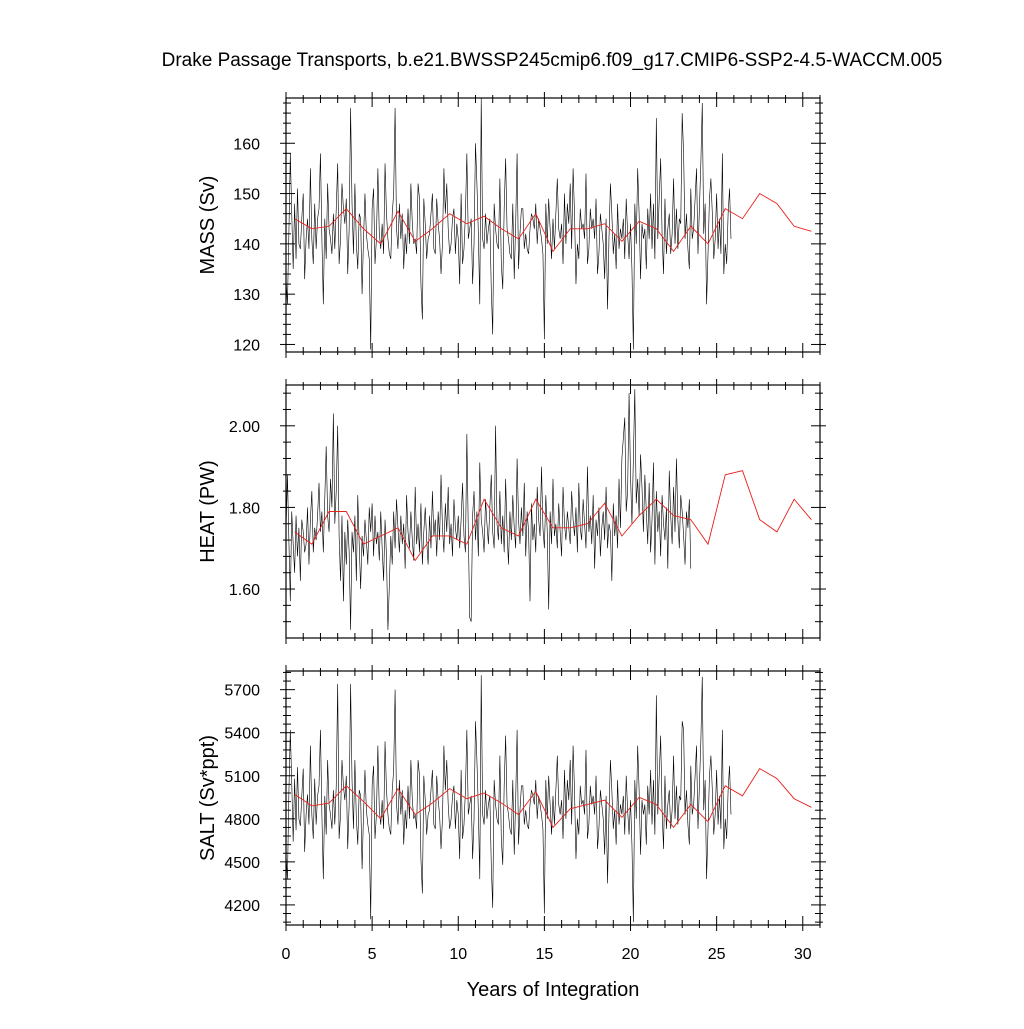 Image resolution: width=1024 pixels, height=1029 pixels. Describe the element at coordinates (246, 195) in the screenshot. I see `y-tick-label: 150` at that location.